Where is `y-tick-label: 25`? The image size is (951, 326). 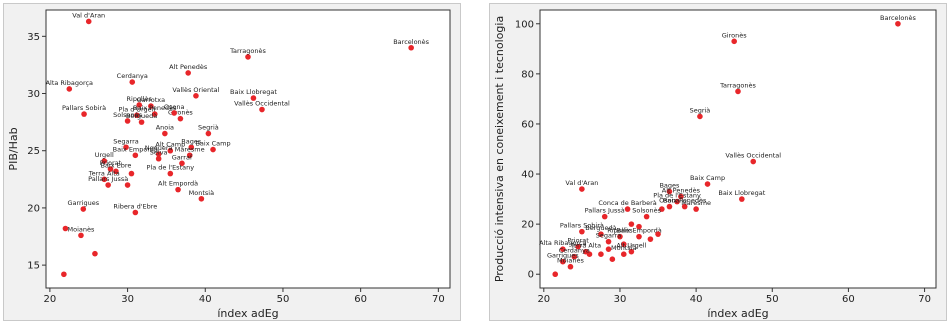 y-tick-label: 25 is located at coordinates (33, 151).